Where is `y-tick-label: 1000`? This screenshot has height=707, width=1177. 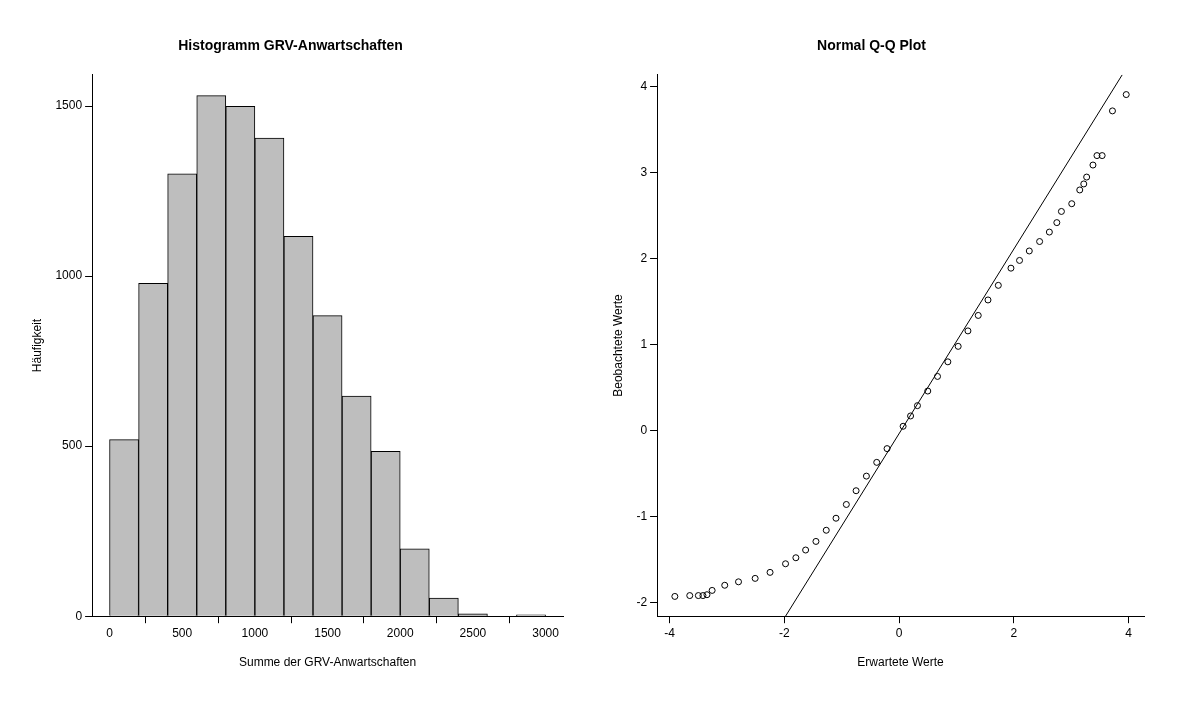
y-tick-label: 1000 is located at coordinates (69, 275).